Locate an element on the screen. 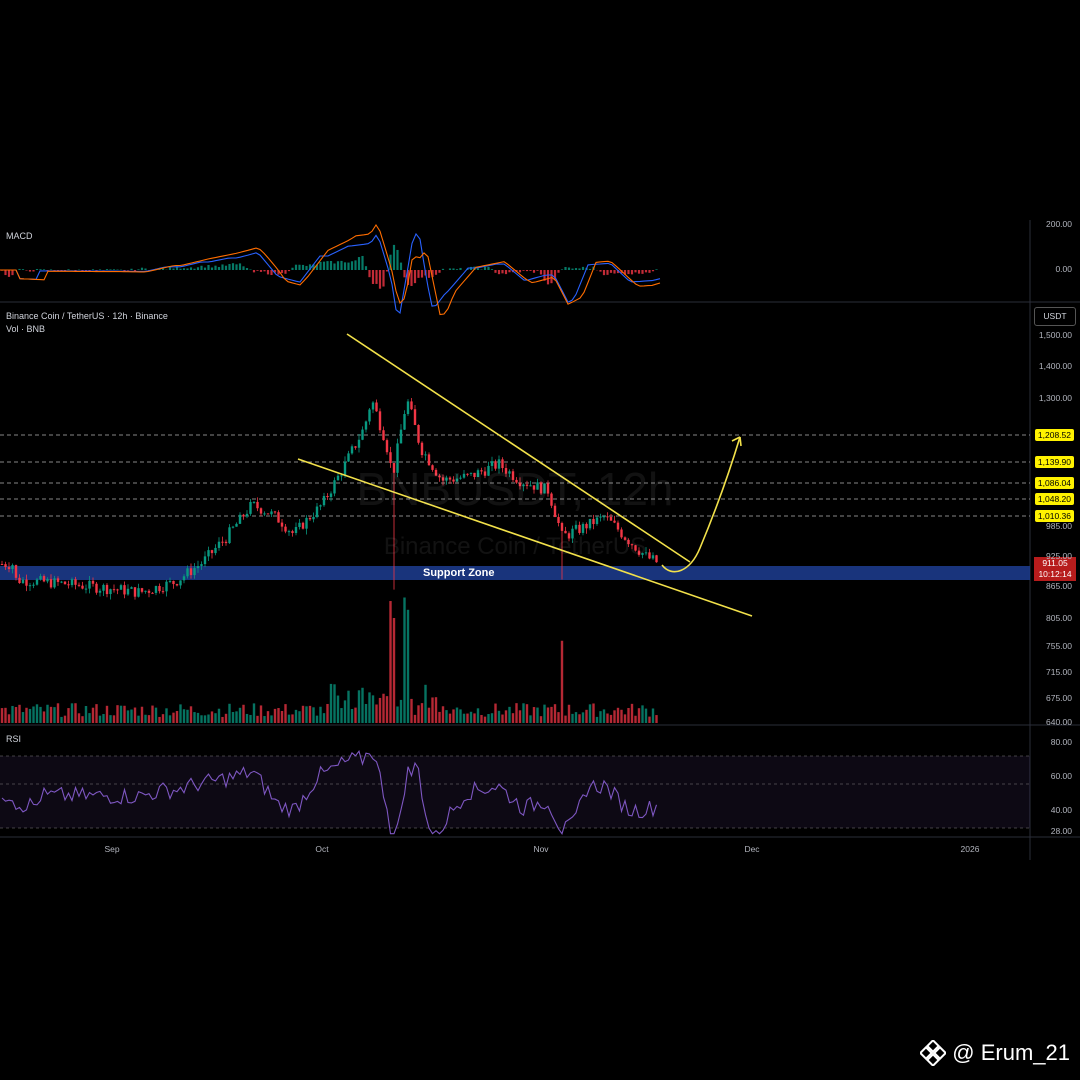 Image resolution: width=1080 pixels, height=1080 pixels. price-axis-label: 640.00 is located at coordinates (1059, 722).